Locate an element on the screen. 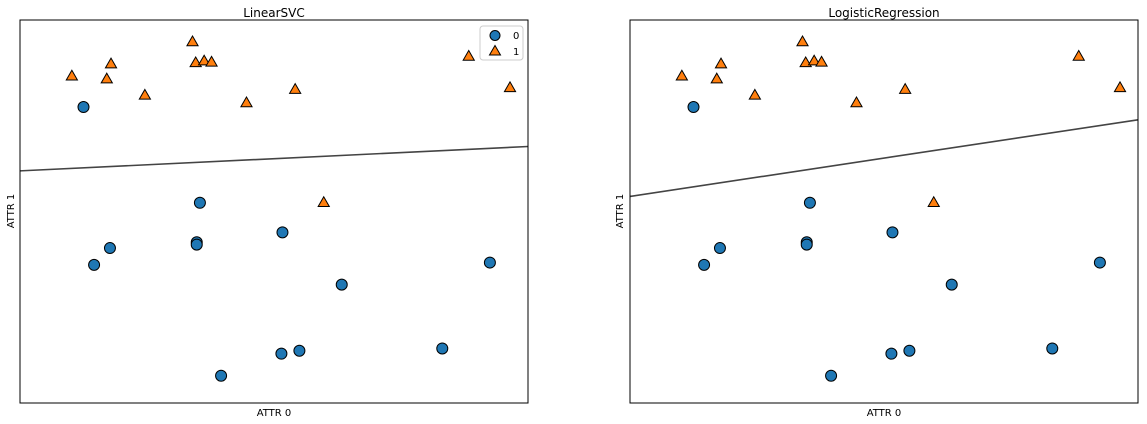 This screenshot has height=424, width=1147. chart-title: LogisticRegression is located at coordinates (883, 13).